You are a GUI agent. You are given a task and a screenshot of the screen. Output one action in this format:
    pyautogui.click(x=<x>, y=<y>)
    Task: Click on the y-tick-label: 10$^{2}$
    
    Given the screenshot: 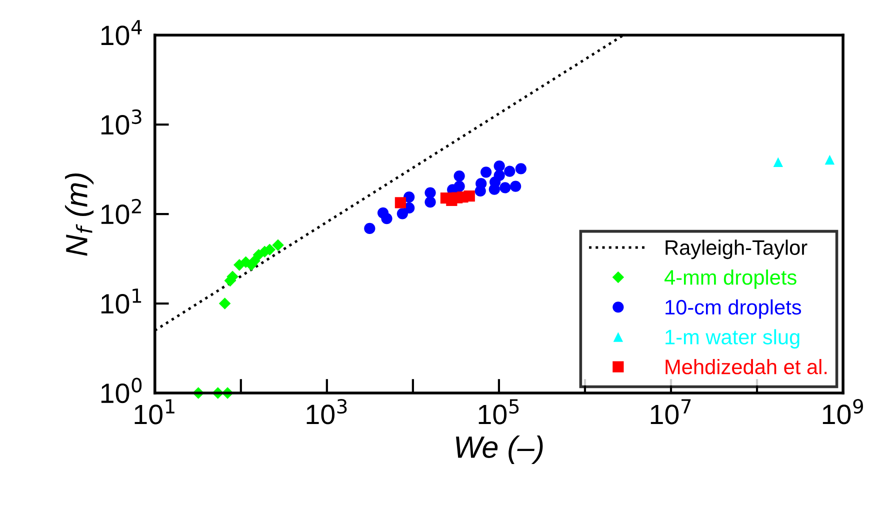 What is the action you would take?
    pyautogui.click(x=121, y=211)
    